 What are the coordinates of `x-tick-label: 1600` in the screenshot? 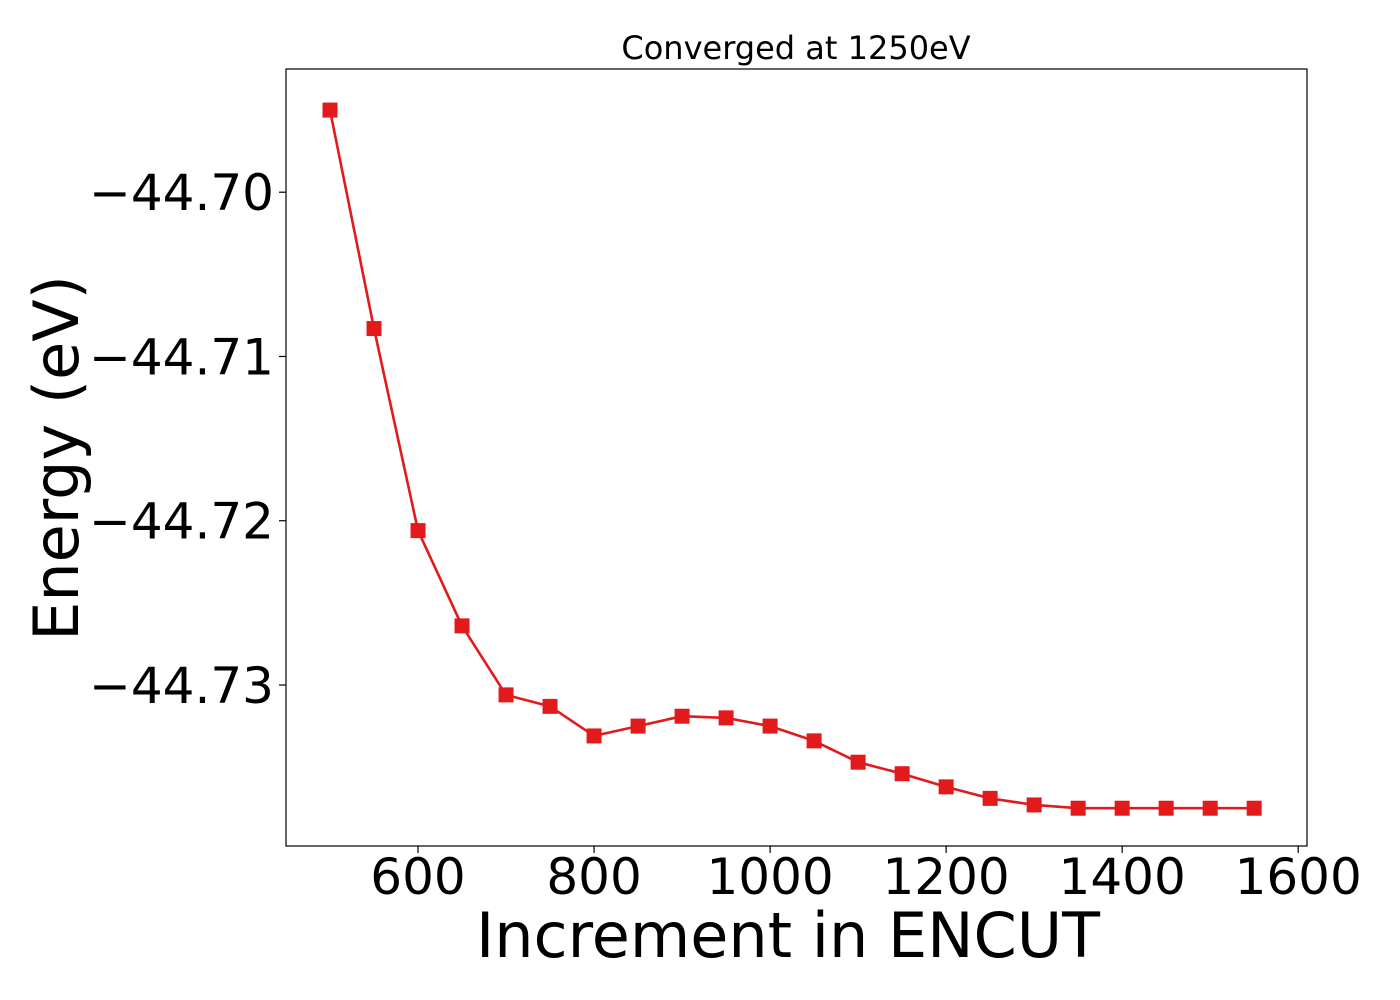 It's located at (1298, 877).